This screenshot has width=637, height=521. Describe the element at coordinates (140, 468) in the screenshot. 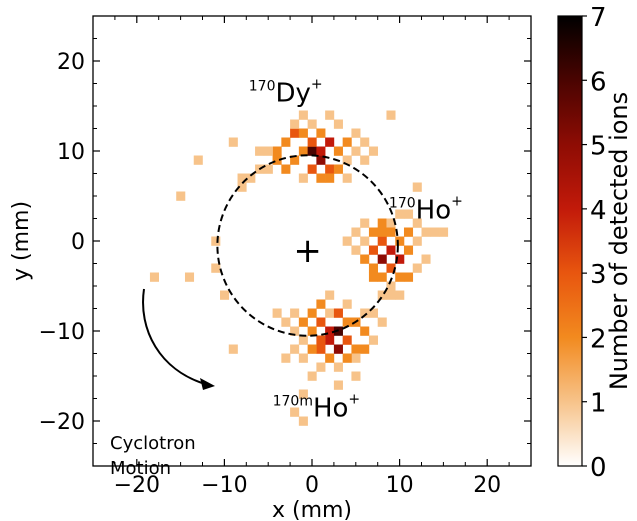

I see `cyclotron-motion-label: Motion` at that location.